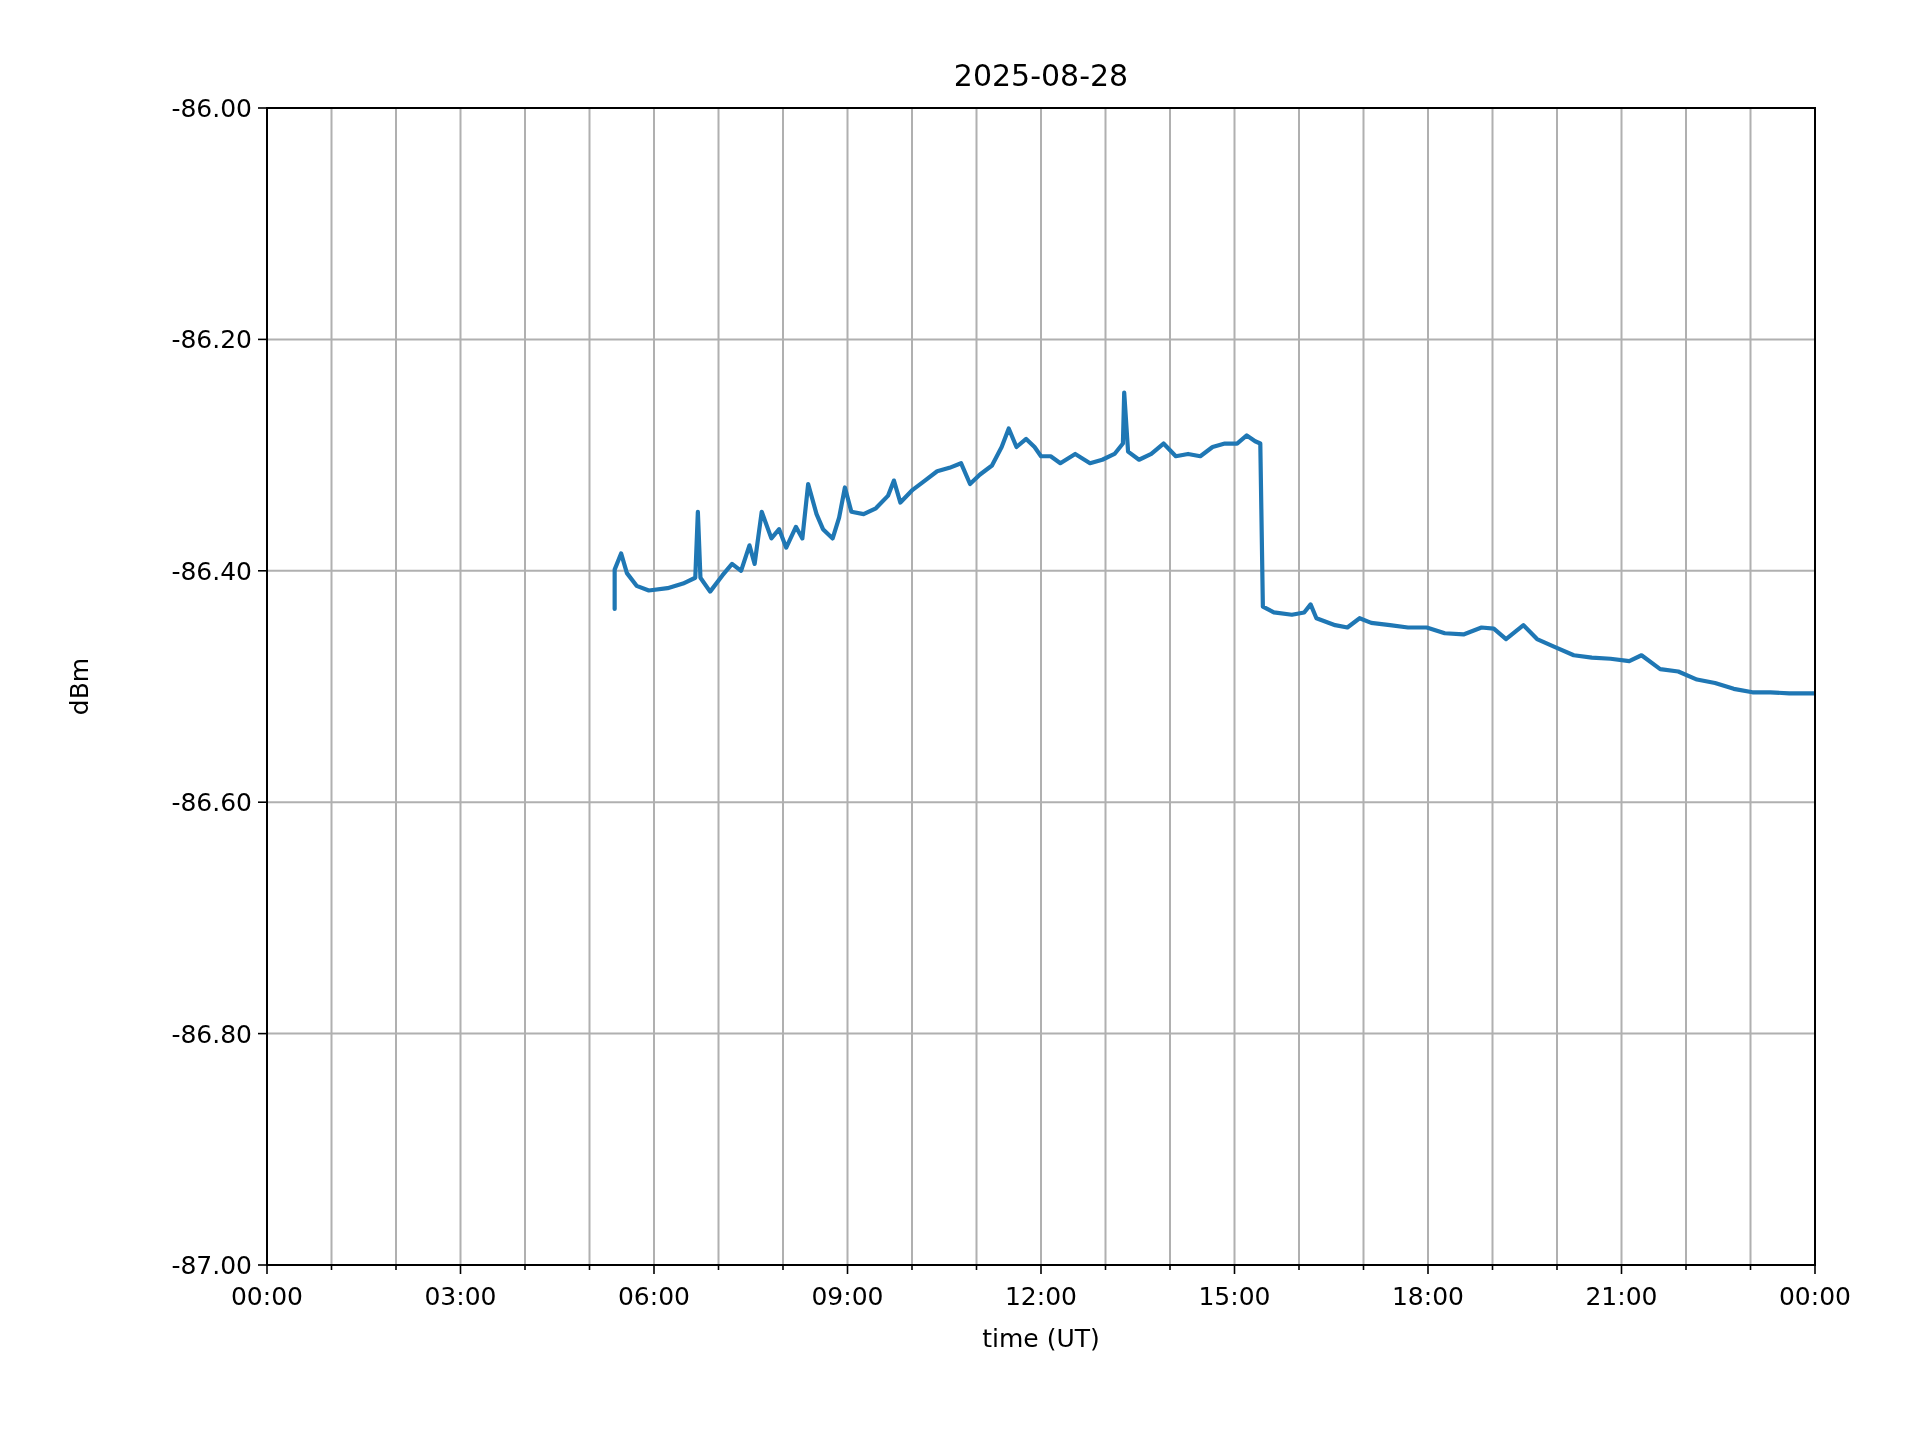 The height and width of the screenshot is (1440, 1920). I want to click on x-tick-label: 18:00, so click(1428, 1296).